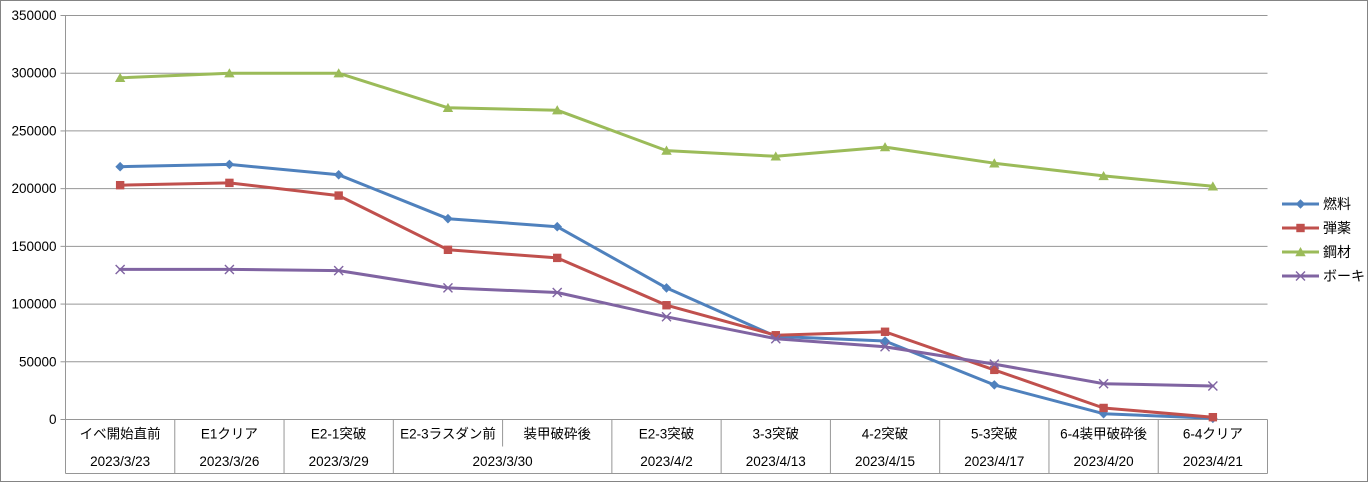 The image size is (1368, 482). What do you see at coordinates (33, 130) in the screenshot?
I see `y-axis-label: 250000` at bounding box center [33, 130].